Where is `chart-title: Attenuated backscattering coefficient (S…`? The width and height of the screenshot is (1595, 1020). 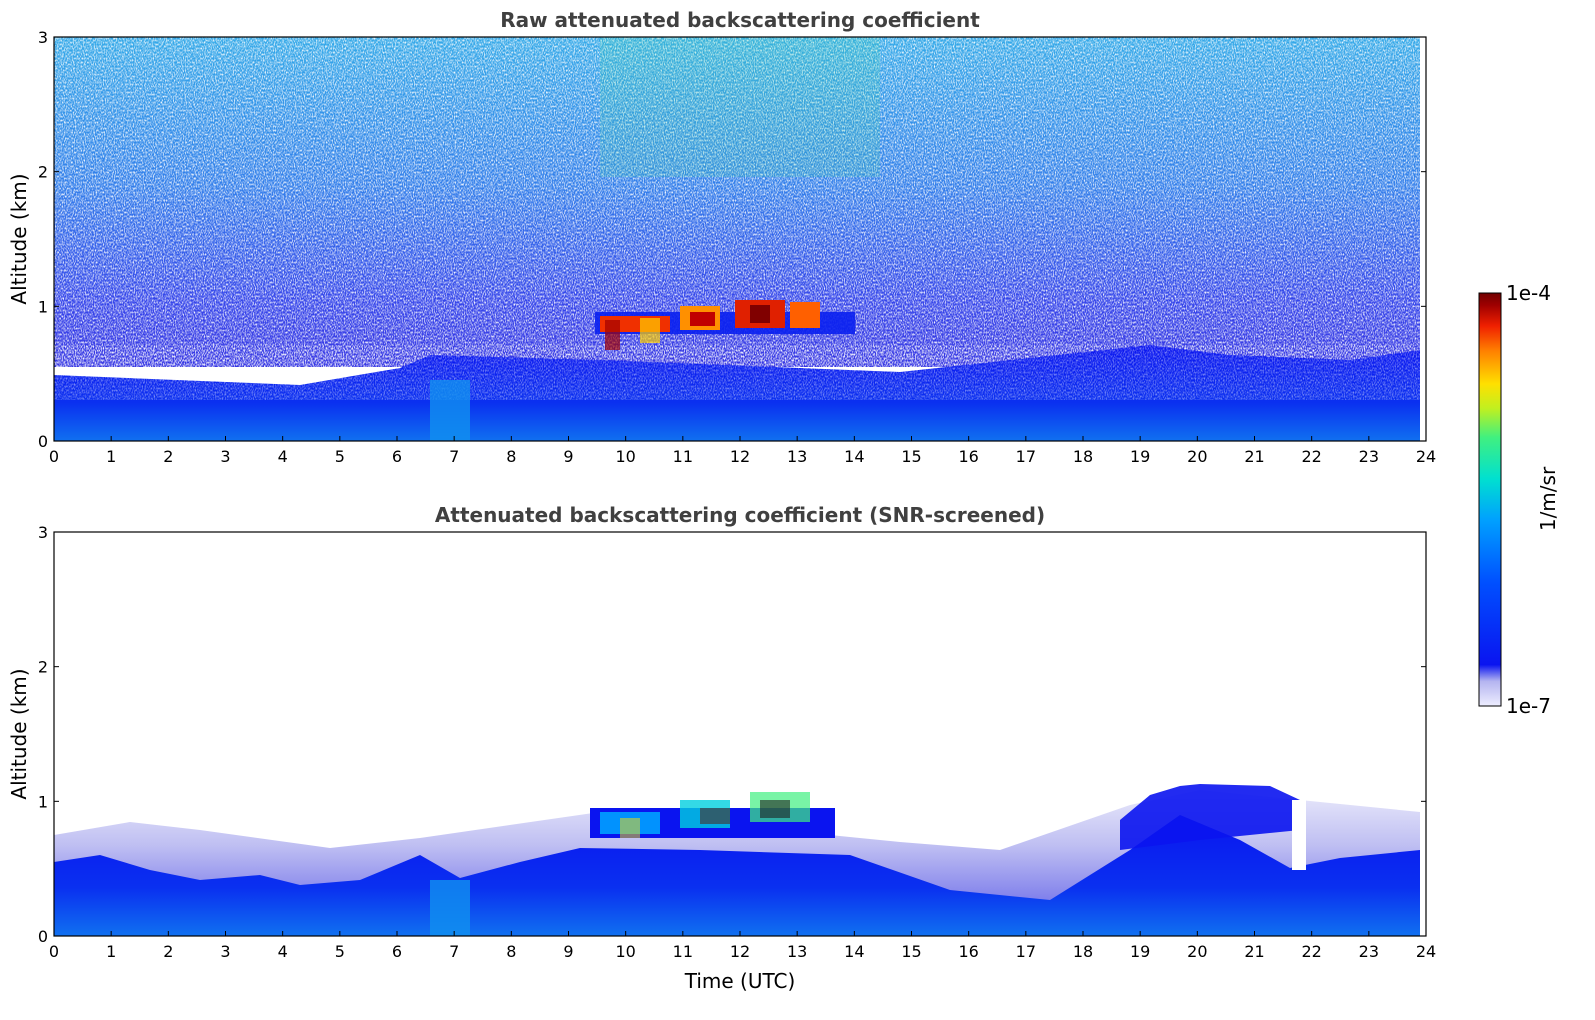
chart-title: Attenuated backscattering coefficient (S… is located at coordinates (740, 515).